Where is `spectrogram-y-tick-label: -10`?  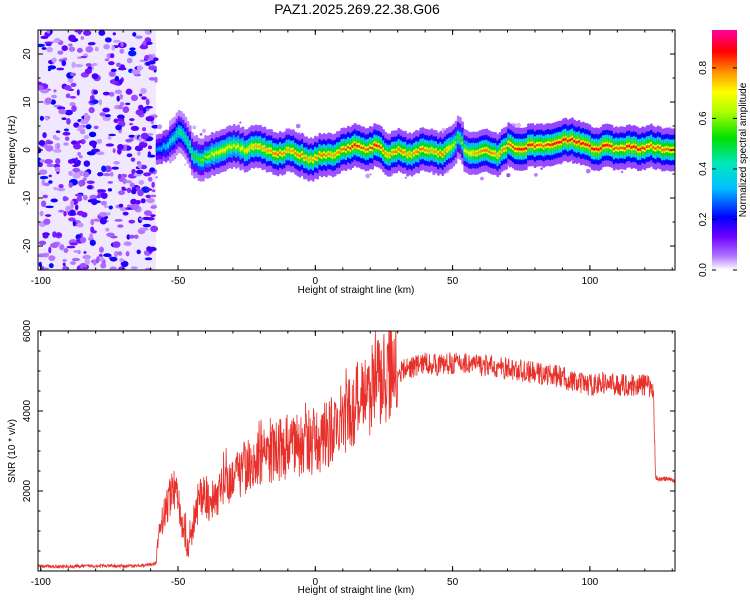 spectrogram-y-tick-label: -10 is located at coordinates (27, 197).